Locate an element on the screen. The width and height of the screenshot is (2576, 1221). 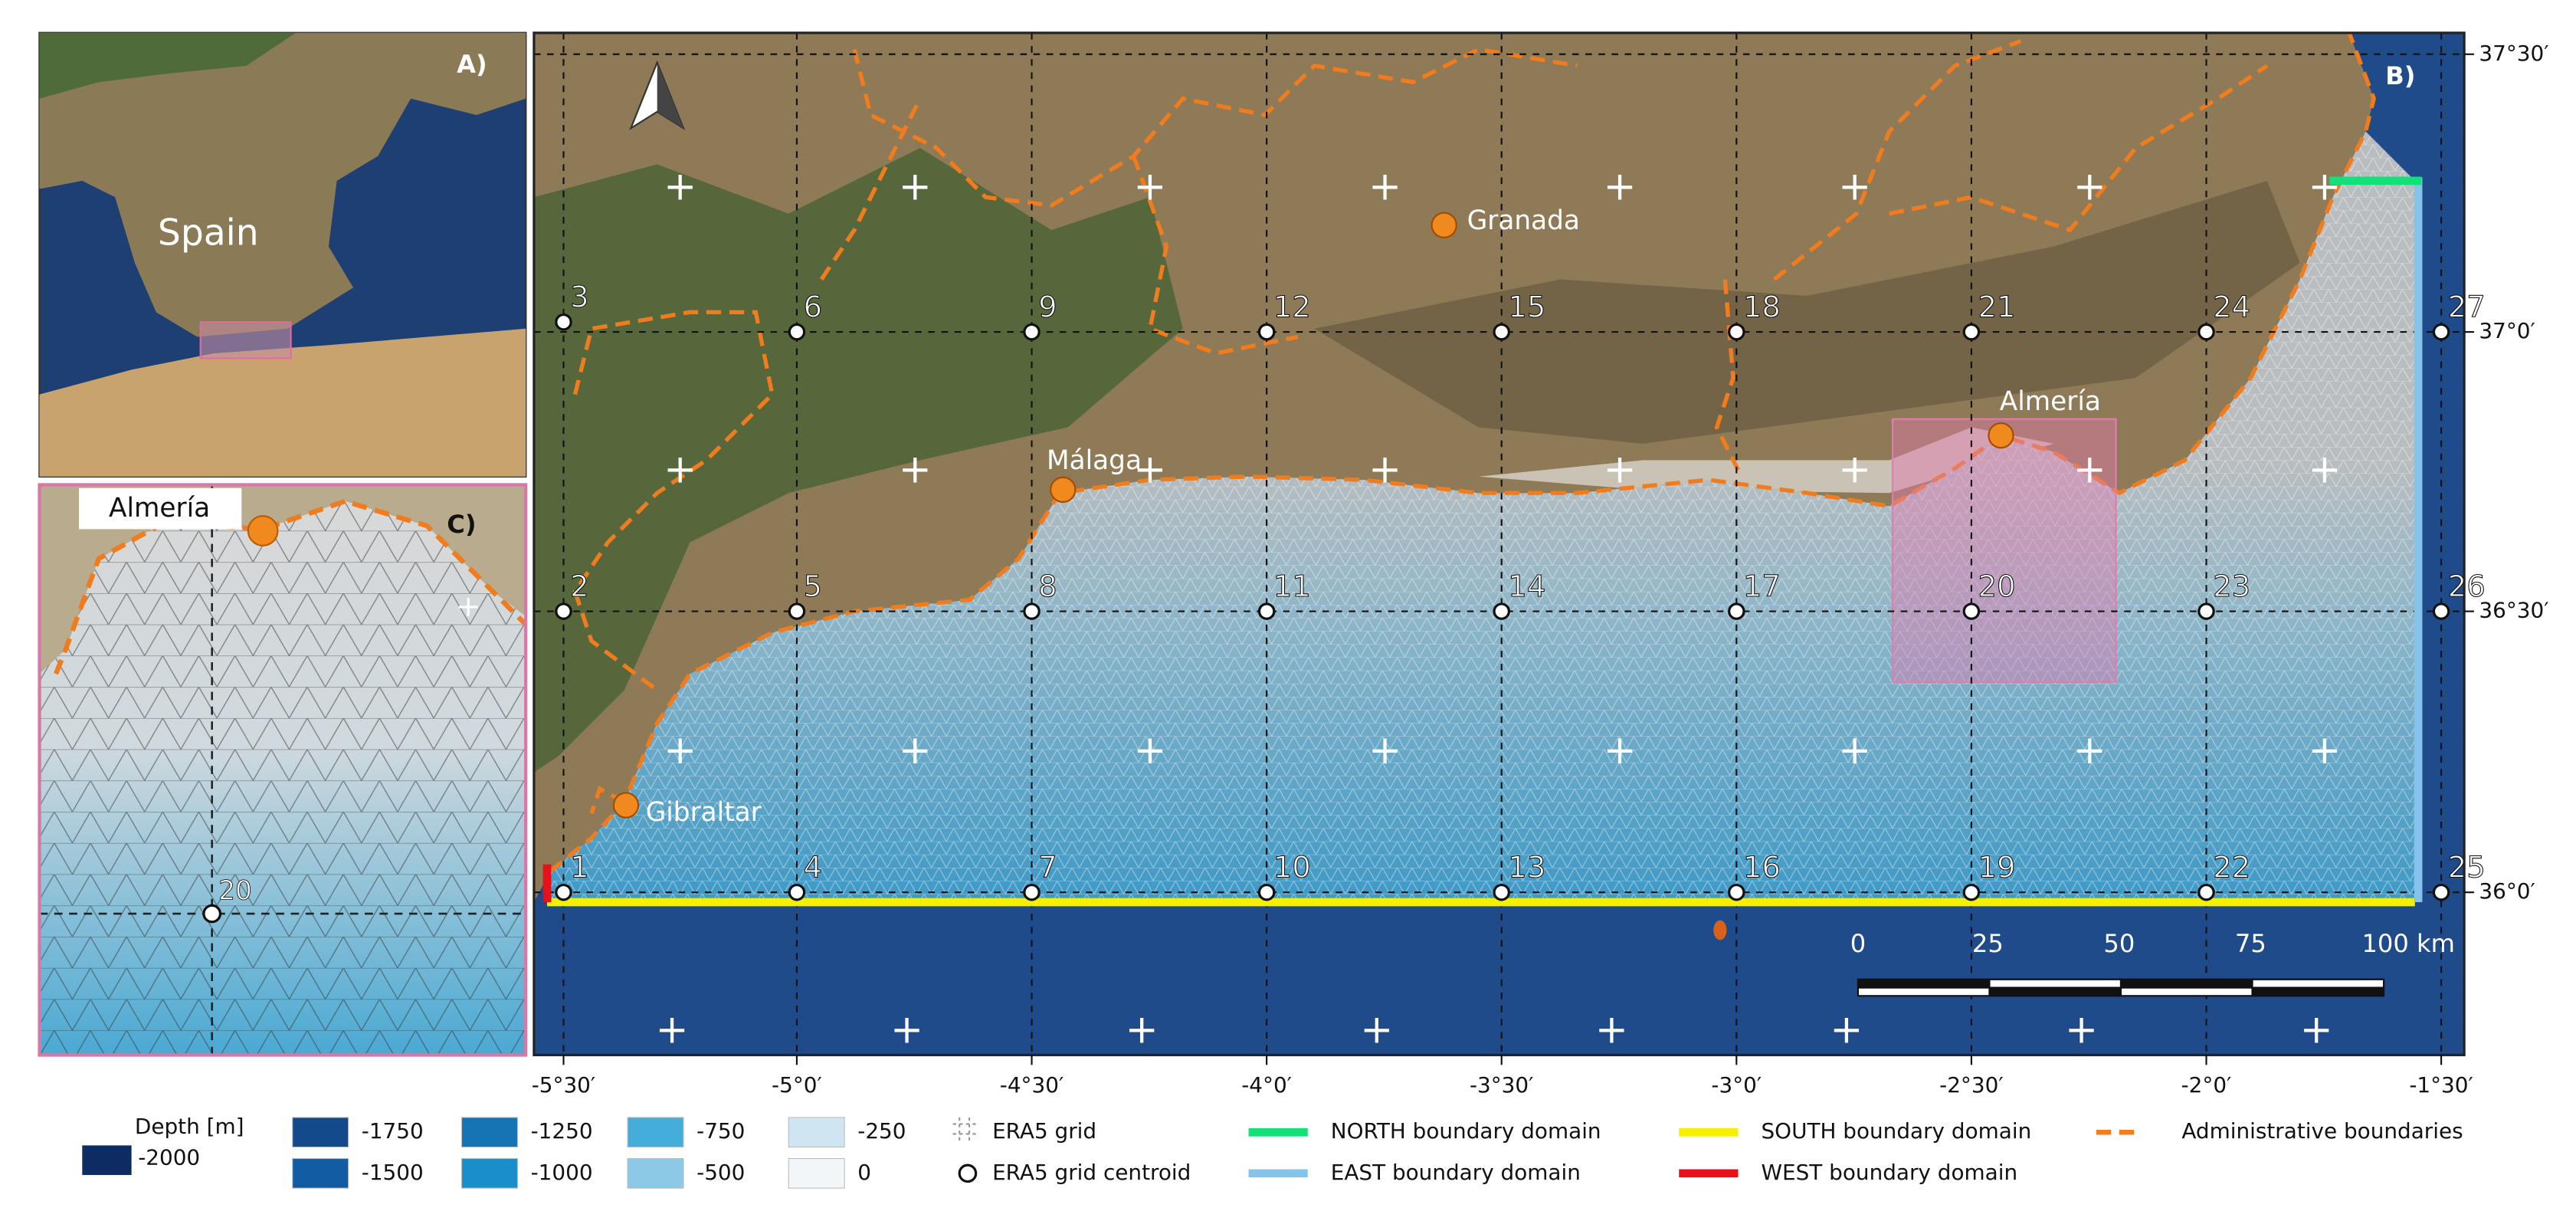
scale-label: 0 is located at coordinates (1858, 943).